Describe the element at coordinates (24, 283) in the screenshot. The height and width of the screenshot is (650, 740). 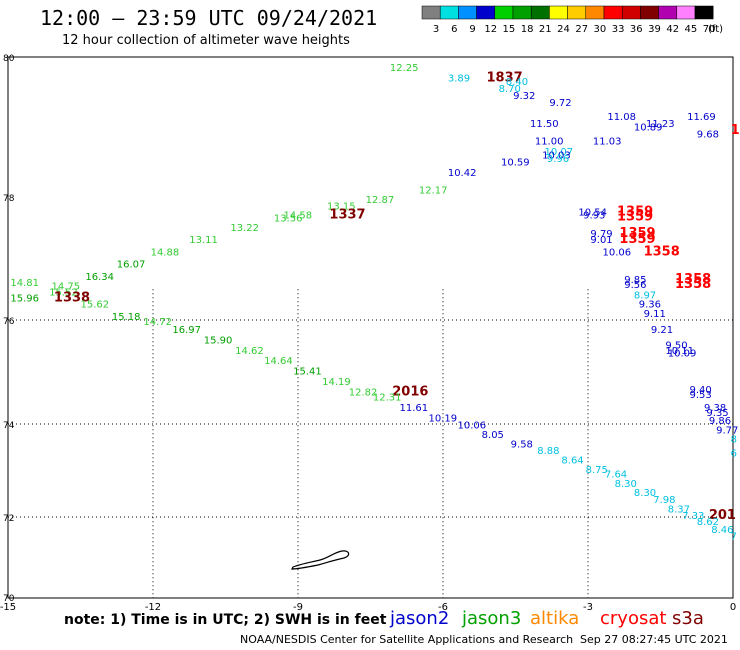
I see `wave-height-label: 14.81` at that location.